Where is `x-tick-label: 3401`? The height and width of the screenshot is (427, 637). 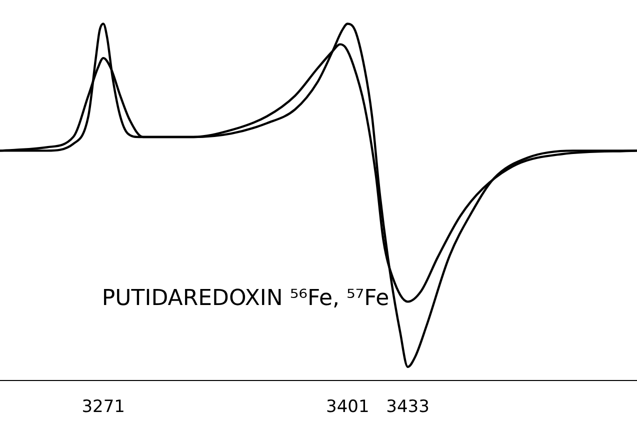
x-tick-label: 3401 is located at coordinates (348, 407).